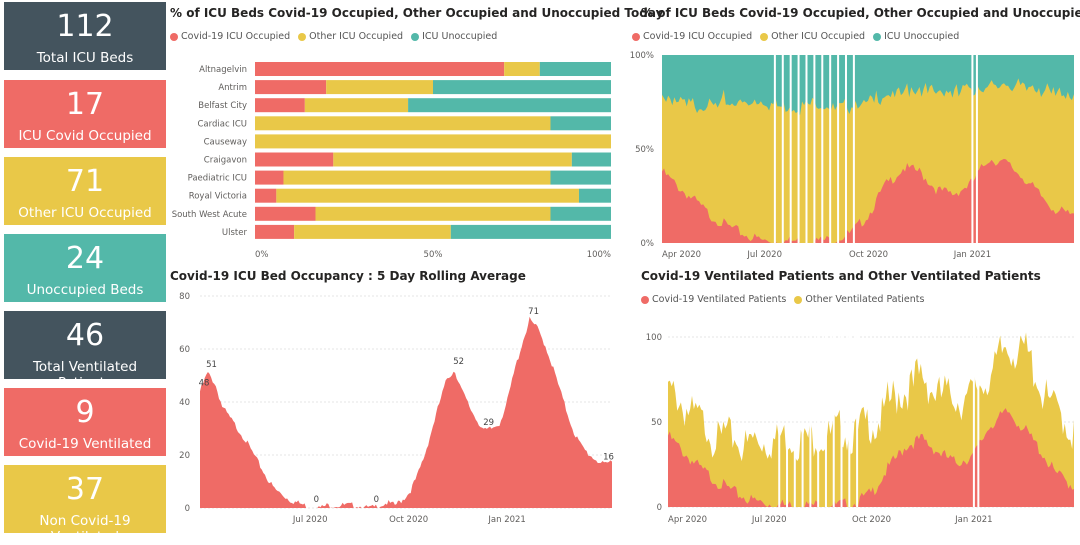 Image resolution: width=1080 pixels, height=545 pixels. I want to click on category-label: South West Acute, so click(209, 215).